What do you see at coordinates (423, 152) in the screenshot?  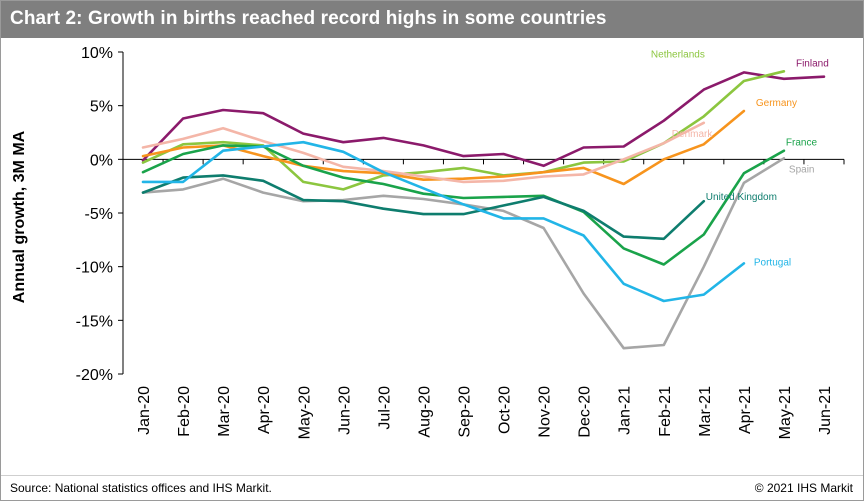 I see `series-line-denmark` at bounding box center [423, 152].